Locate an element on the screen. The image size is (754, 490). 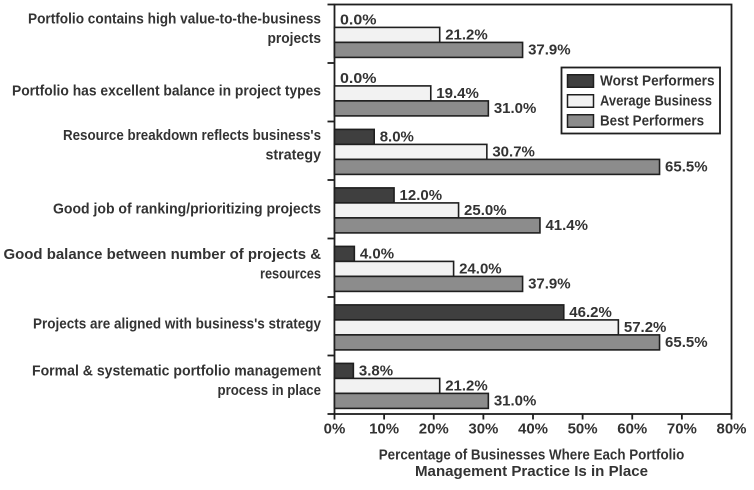
svg-text: 0% is located at coordinates (335, 429).